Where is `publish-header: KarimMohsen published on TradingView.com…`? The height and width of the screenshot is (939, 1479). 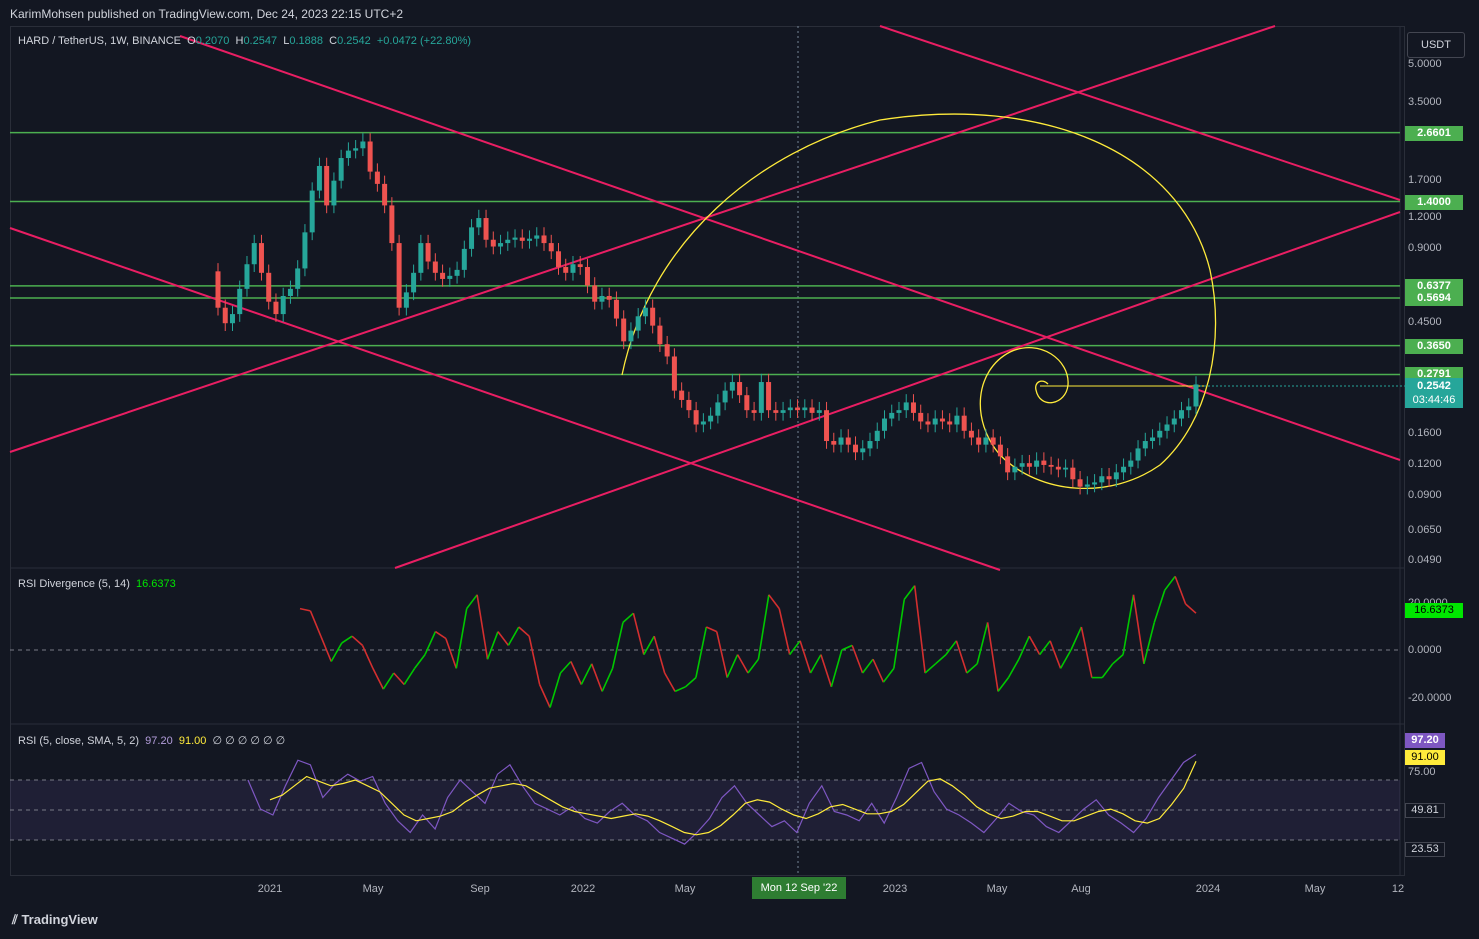
publish-header: KarimMohsen published on TradingView.com… is located at coordinates (739, 13).